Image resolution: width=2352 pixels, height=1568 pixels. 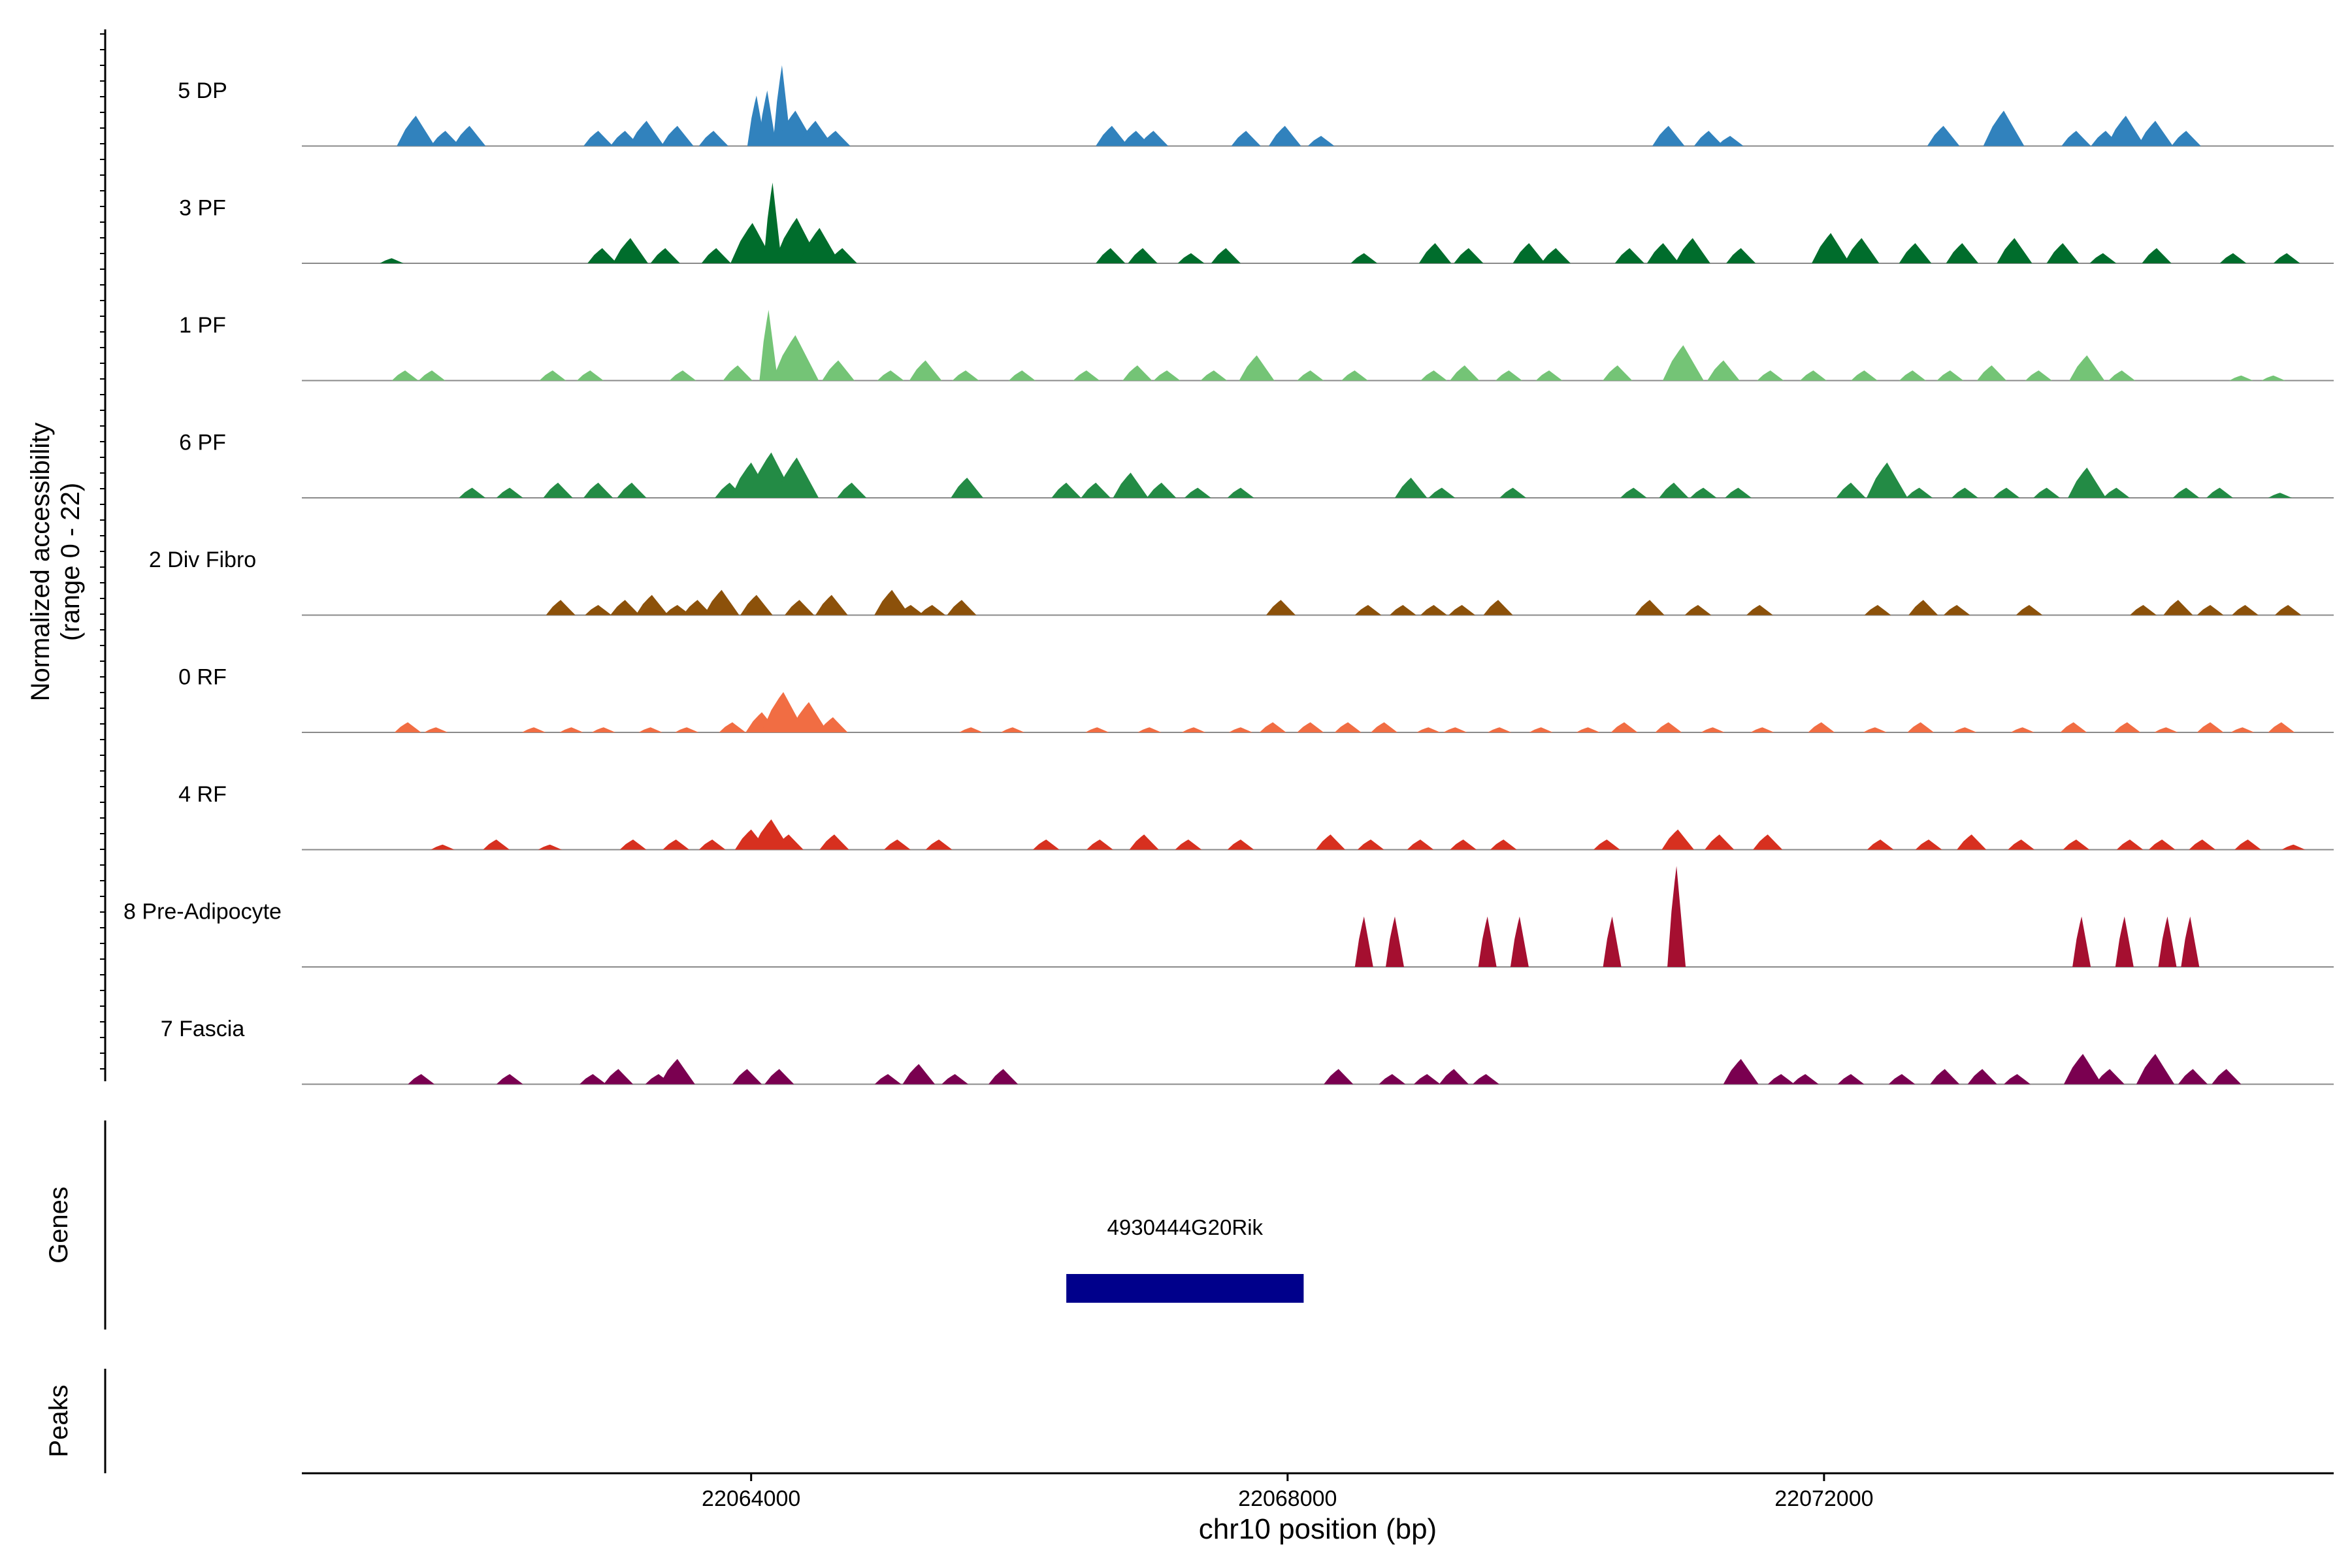 I want to click on genes-panel: Genes 4930444G20Rik, so click(x=674, y=1225).